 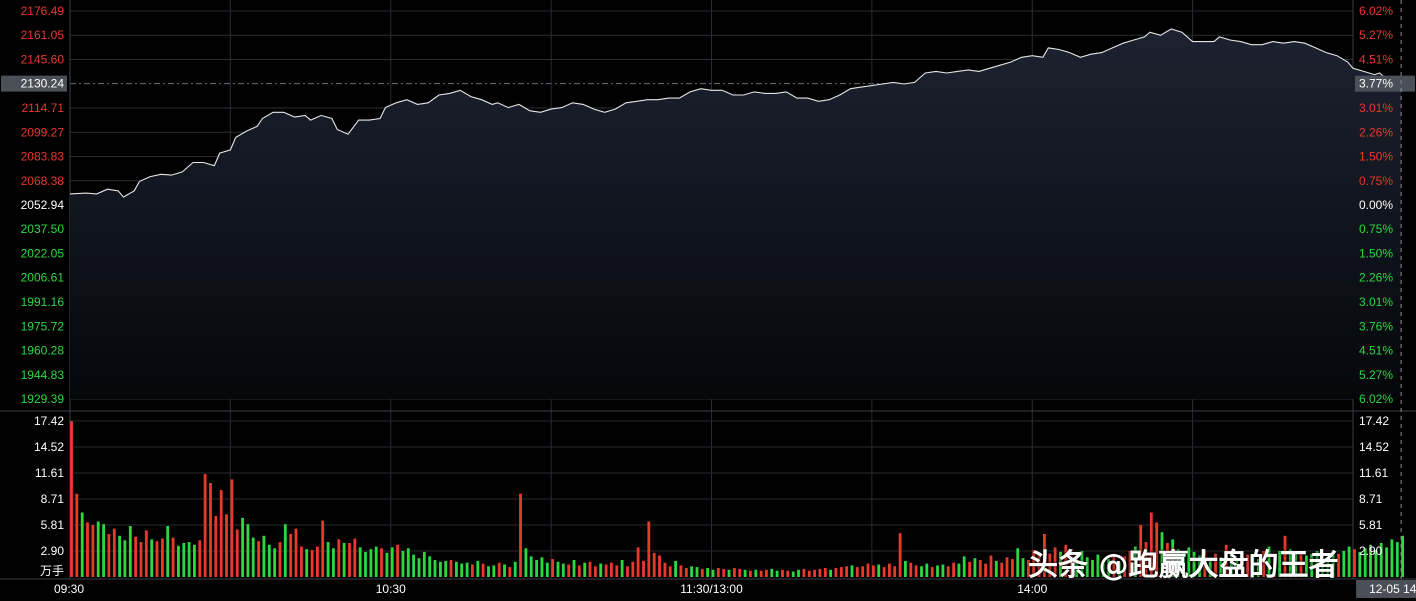 What do you see at coordinates (53, 551) in the screenshot?
I see `volume-tick-label-left: 2.90` at bounding box center [53, 551].